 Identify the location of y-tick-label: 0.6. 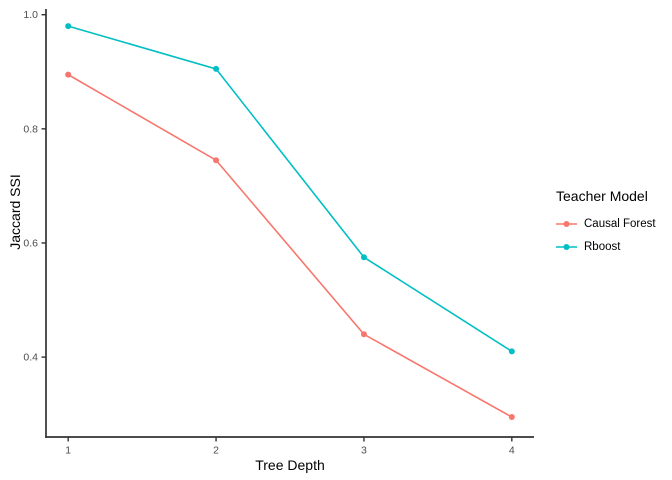
(30, 243).